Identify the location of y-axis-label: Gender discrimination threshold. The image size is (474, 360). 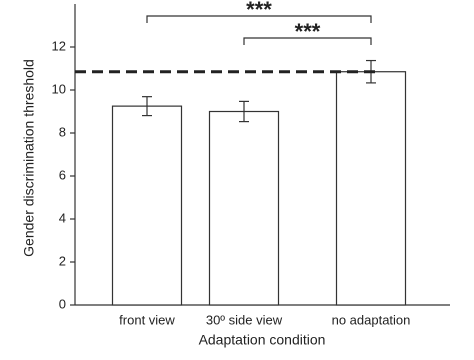
(29, 158).